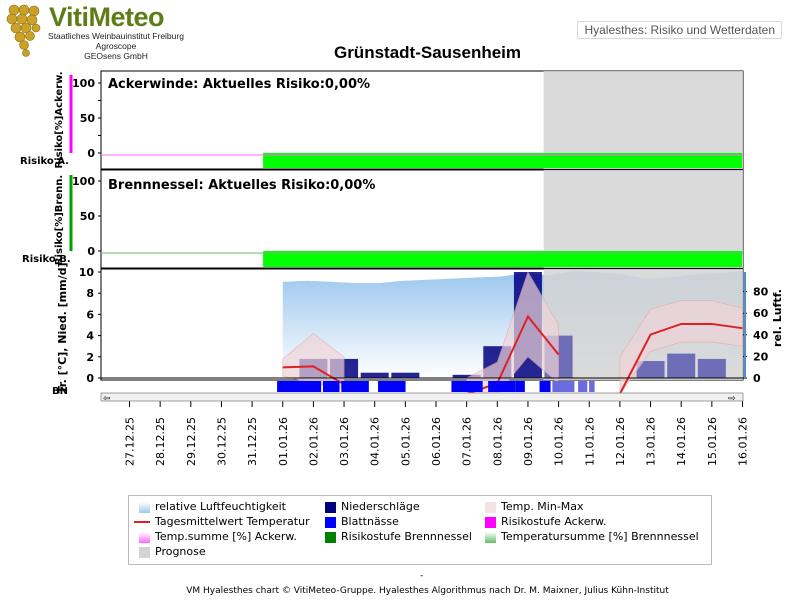  Describe the element at coordinates (681, 365) in the screenshot. I see `precip-bar-14.01.26` at that location.